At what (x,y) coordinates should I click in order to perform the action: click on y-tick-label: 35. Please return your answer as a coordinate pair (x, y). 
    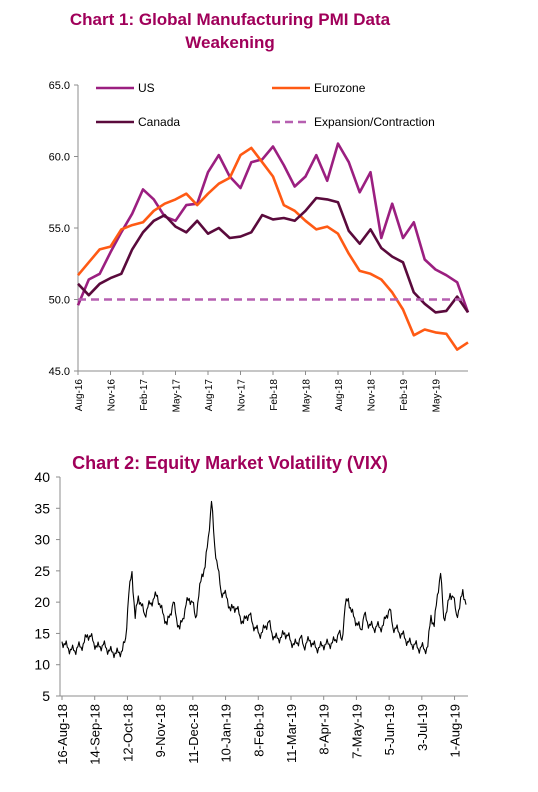
    Looking at the image, I should click on (42, 508).